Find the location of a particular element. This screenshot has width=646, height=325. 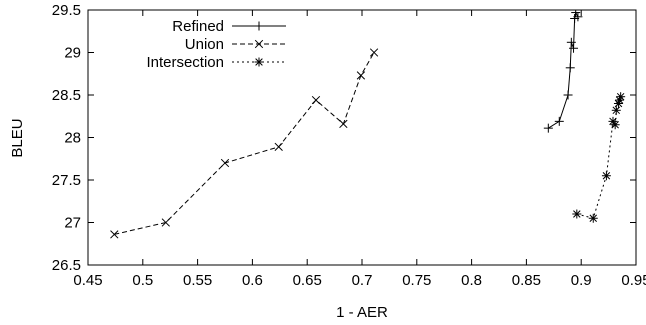

y-tick-label: 26.5 is located at coordinates (66, 265).